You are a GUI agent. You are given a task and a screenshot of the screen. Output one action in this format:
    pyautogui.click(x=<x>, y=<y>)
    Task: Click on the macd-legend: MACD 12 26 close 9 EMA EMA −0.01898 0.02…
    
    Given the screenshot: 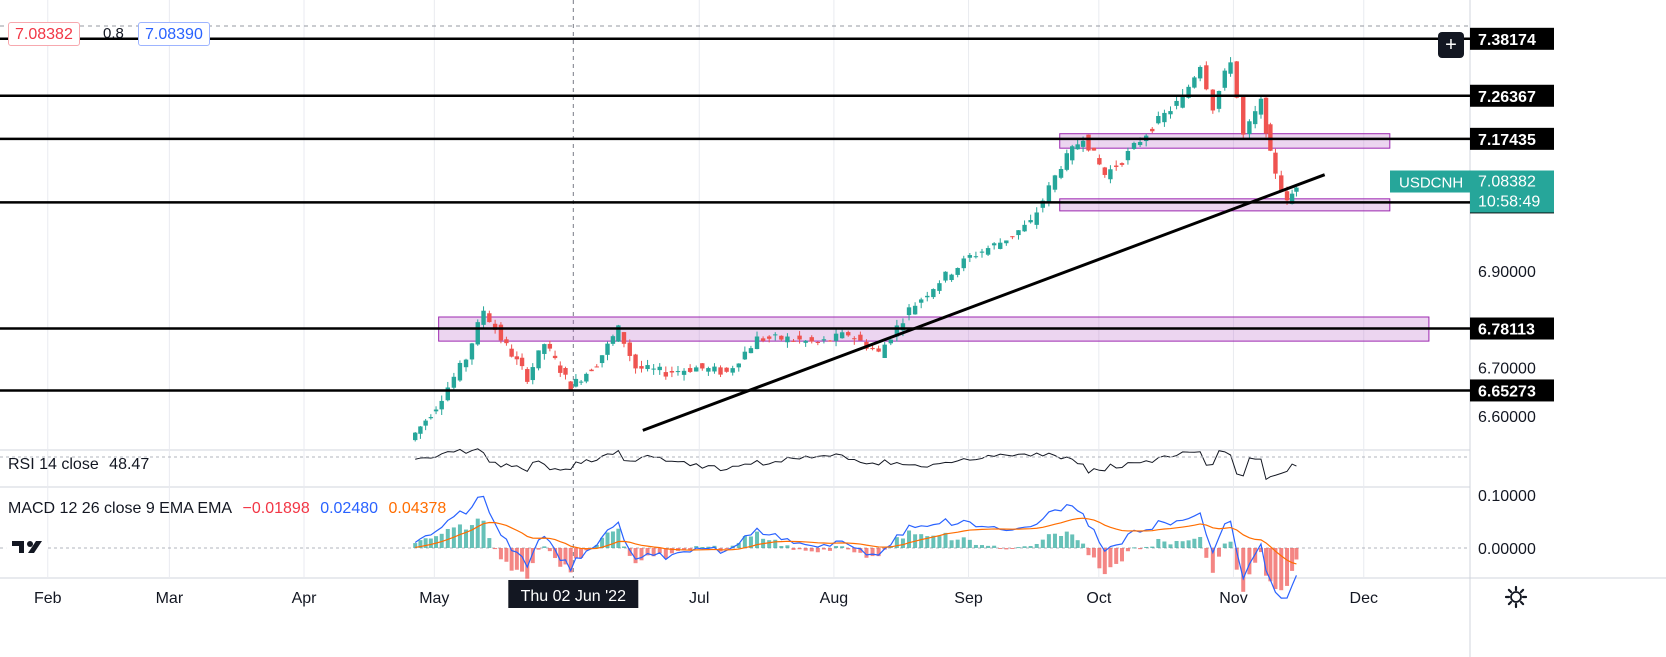 What is the action you would take?
    pyautogui.click(x=230, y=509)
    